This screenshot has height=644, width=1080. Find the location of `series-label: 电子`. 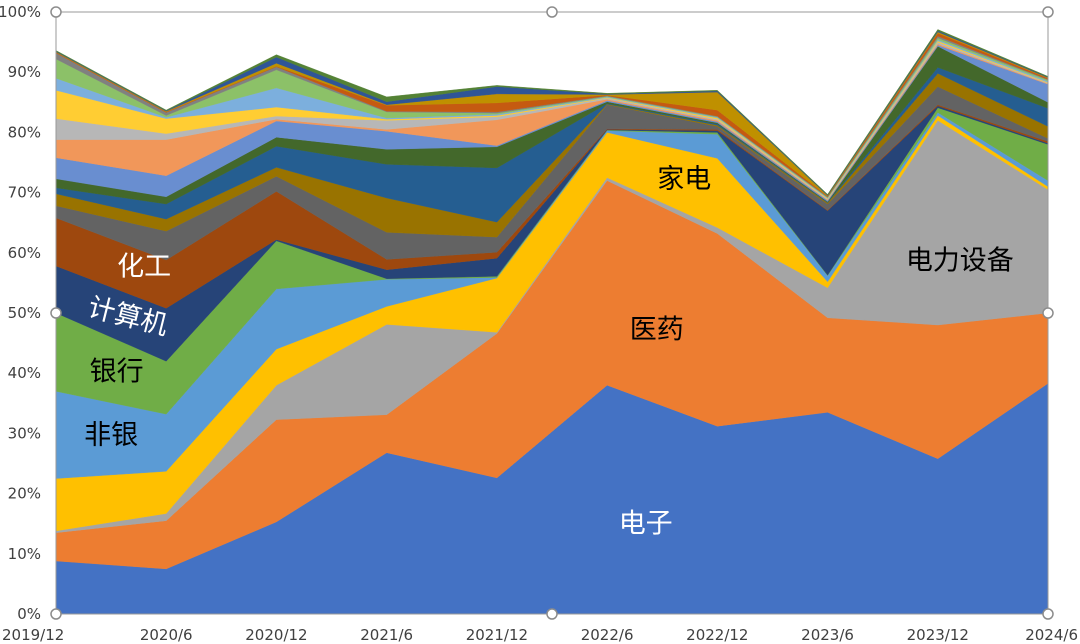

series-label: 电子 is located at coordinates (646, 523).